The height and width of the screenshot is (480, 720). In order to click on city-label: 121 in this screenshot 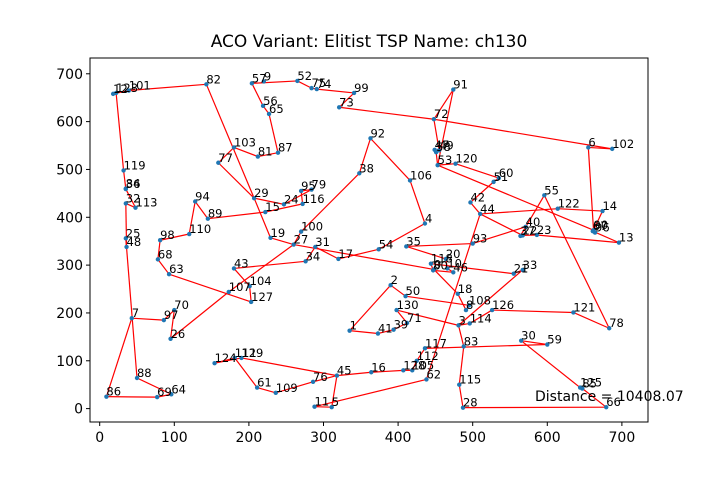, I will do `click(584, 307)`.